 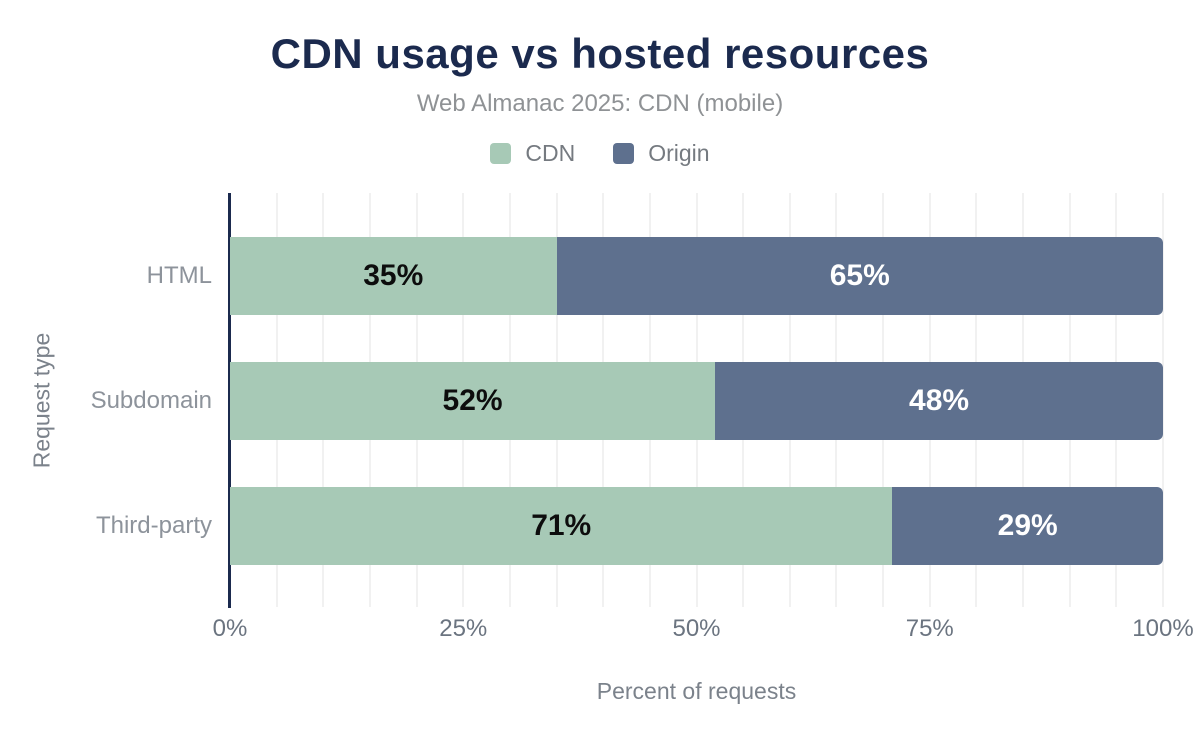 I want to click on origin-swatch-icon, so click(x=624, y=153).